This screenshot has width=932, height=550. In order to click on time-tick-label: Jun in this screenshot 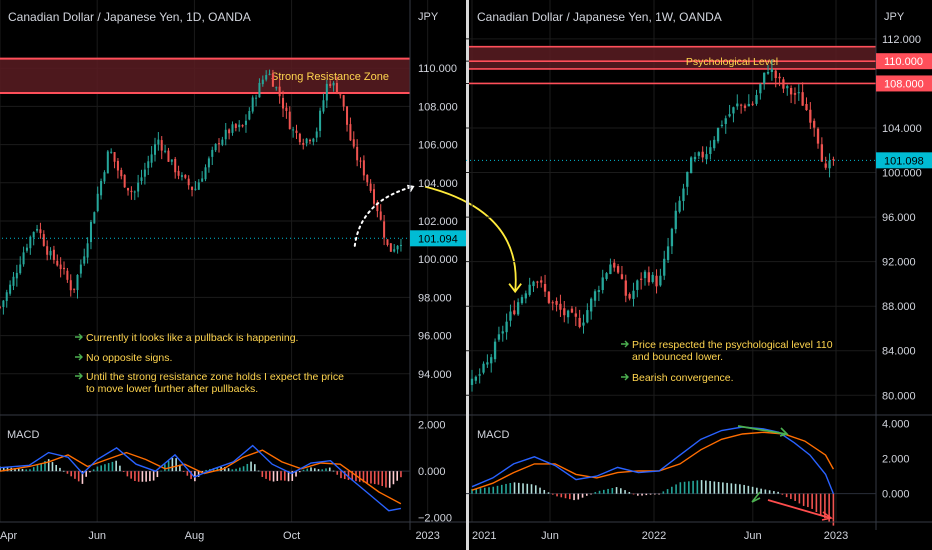, I will do `click(550, 536)`.